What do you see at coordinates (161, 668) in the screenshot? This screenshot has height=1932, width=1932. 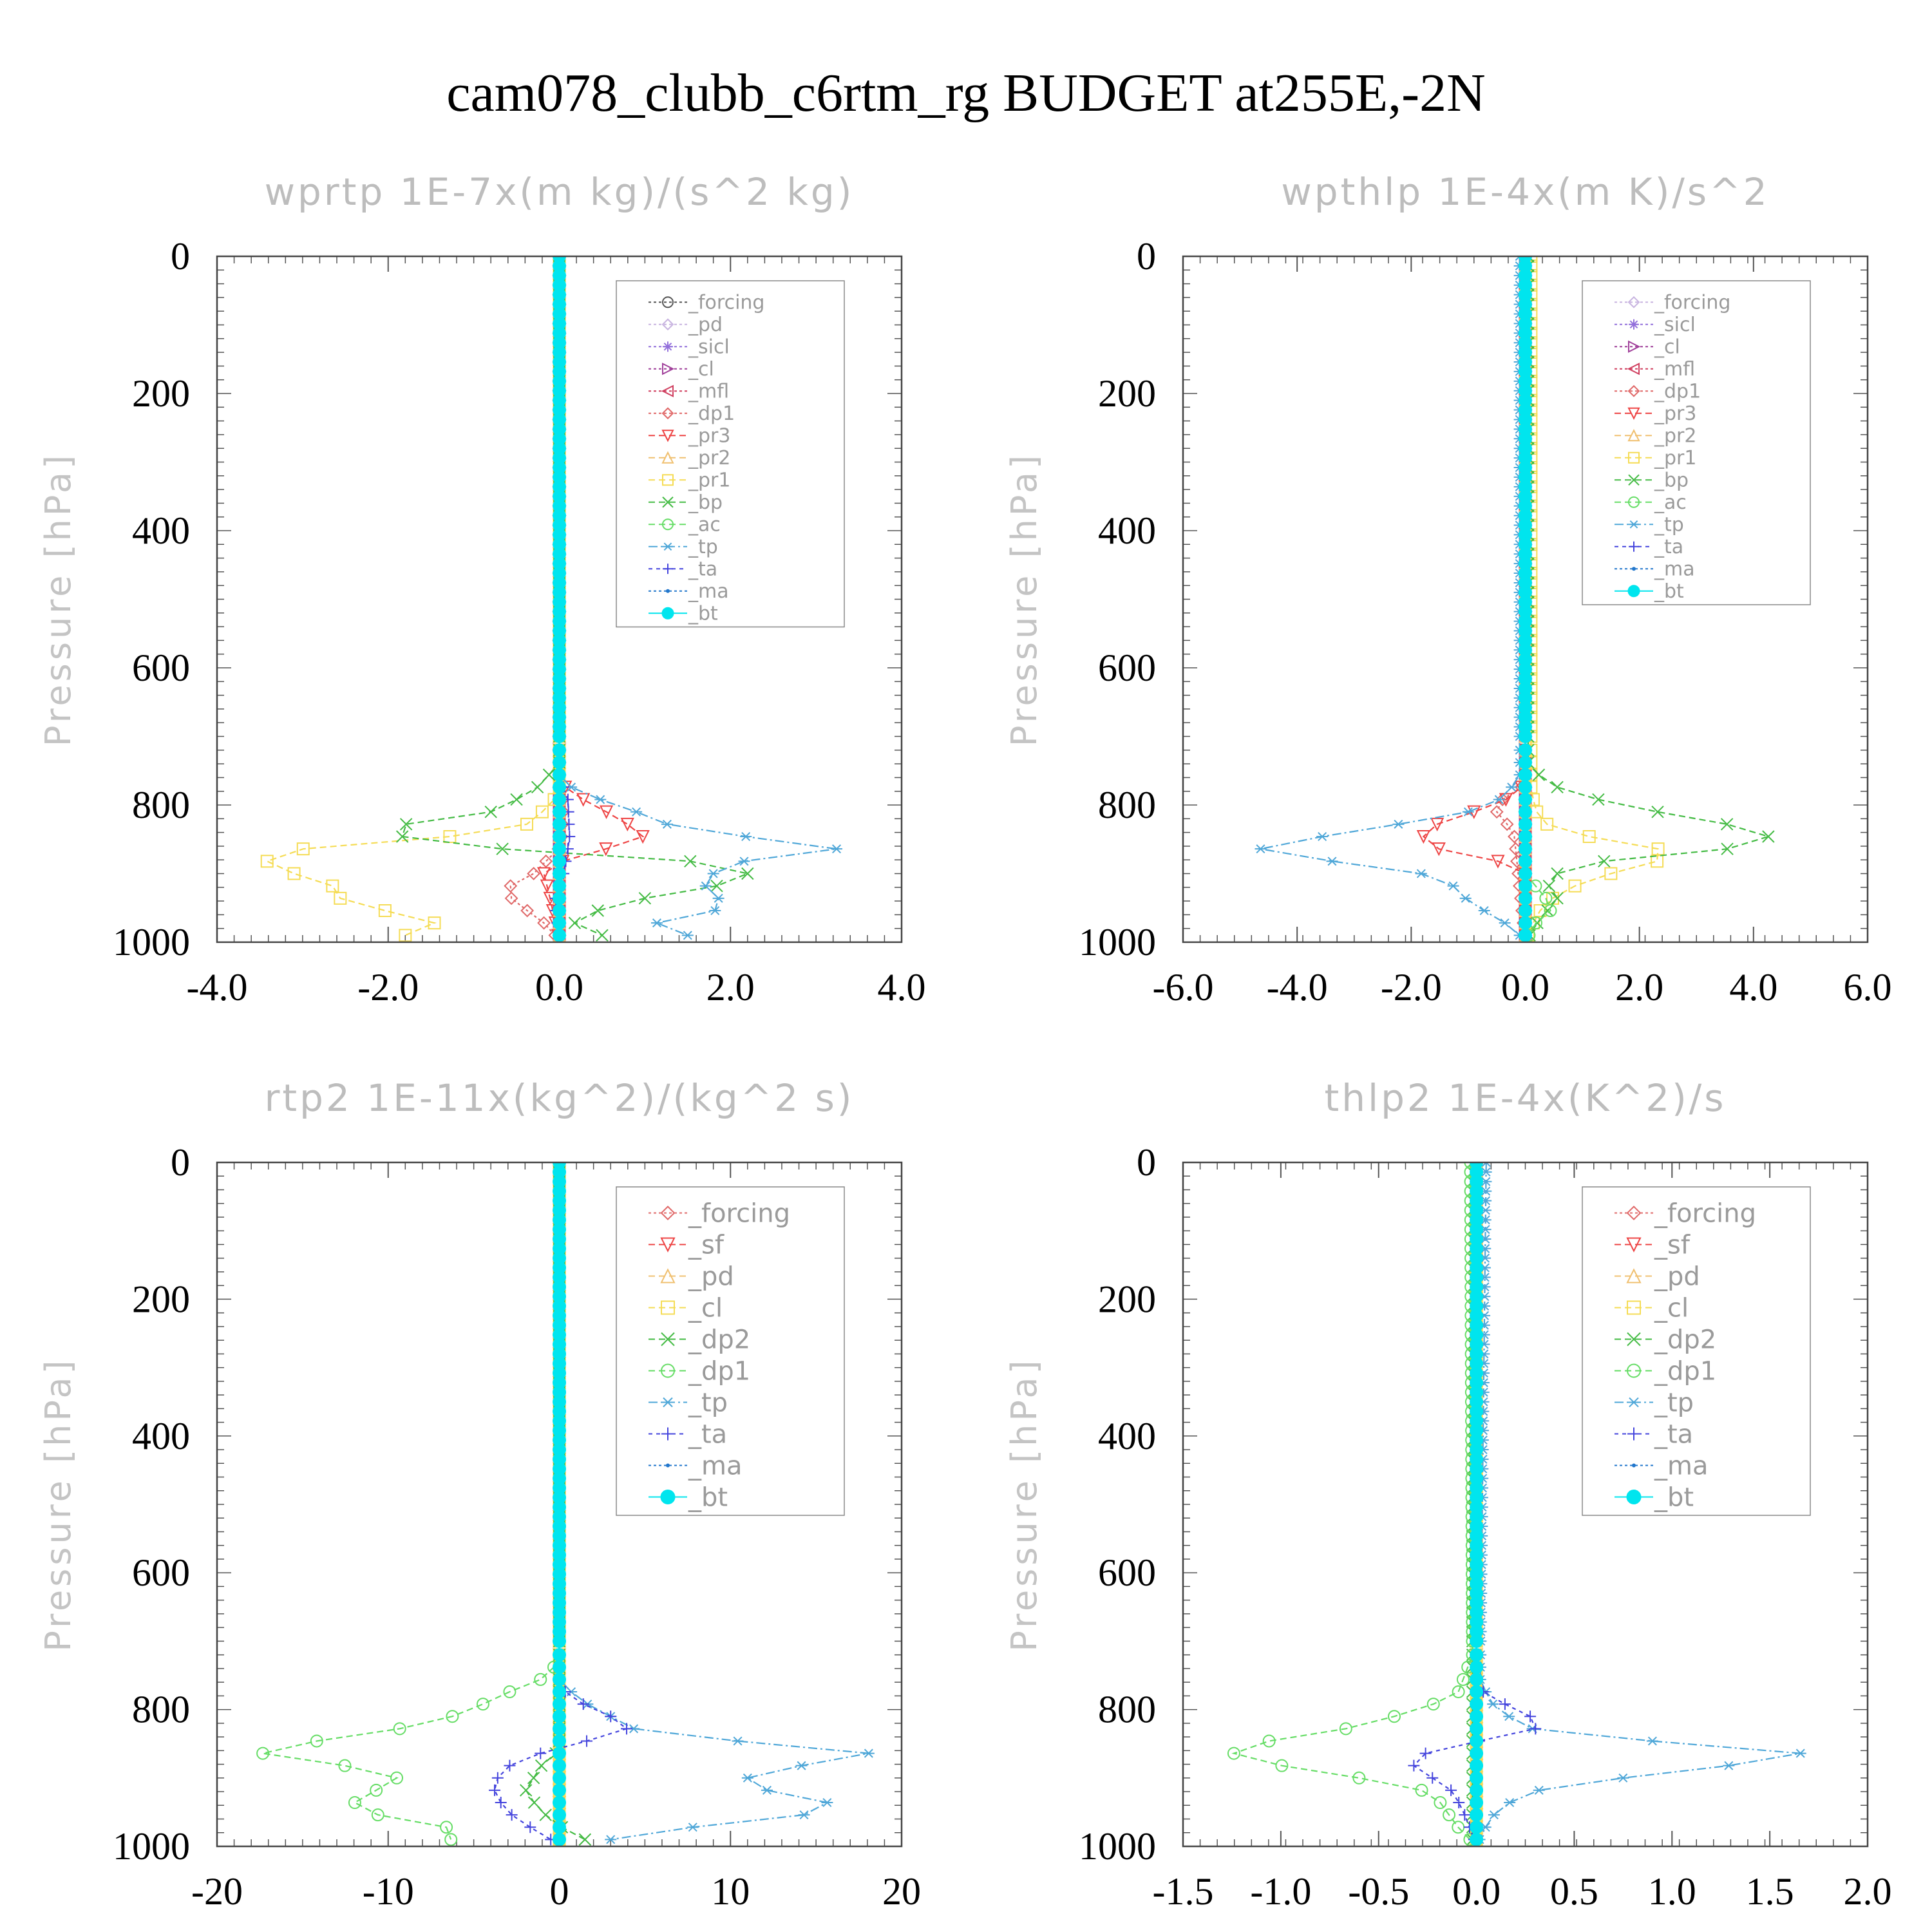 I see `y-tick-label: 600` at bounding box center [161, 668].